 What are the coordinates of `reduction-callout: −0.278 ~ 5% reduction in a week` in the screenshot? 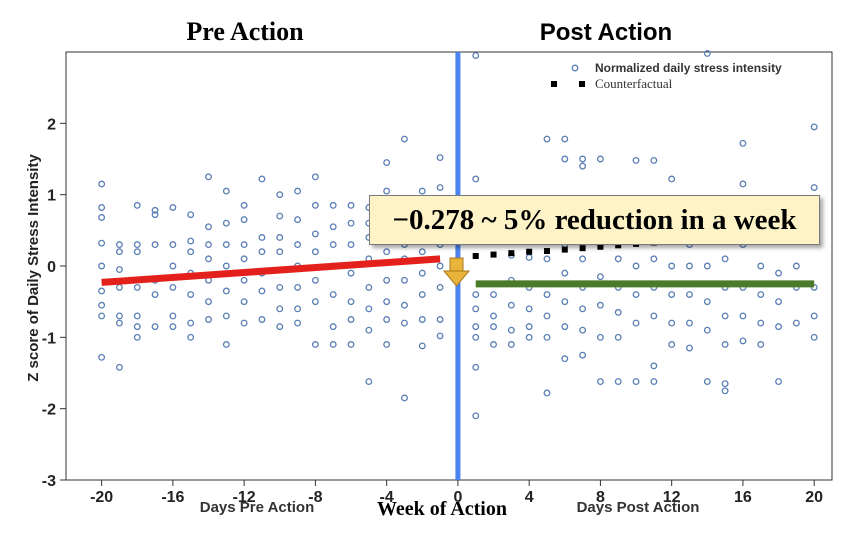 It's located at (594, 220).